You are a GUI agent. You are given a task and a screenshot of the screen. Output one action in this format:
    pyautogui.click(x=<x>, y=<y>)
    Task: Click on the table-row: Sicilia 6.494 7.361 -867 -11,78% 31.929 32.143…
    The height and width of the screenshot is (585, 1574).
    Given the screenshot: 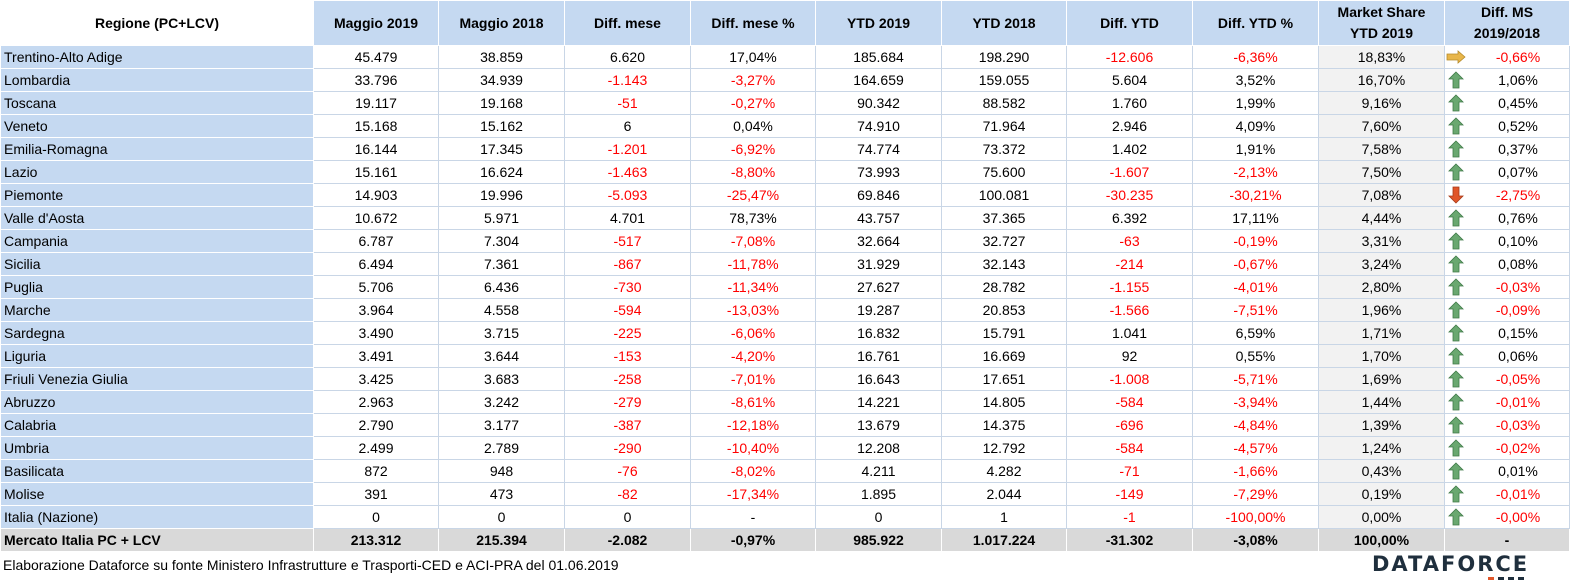 What is the action you would take?
    pyautogui.click(x=785, y=264)
    